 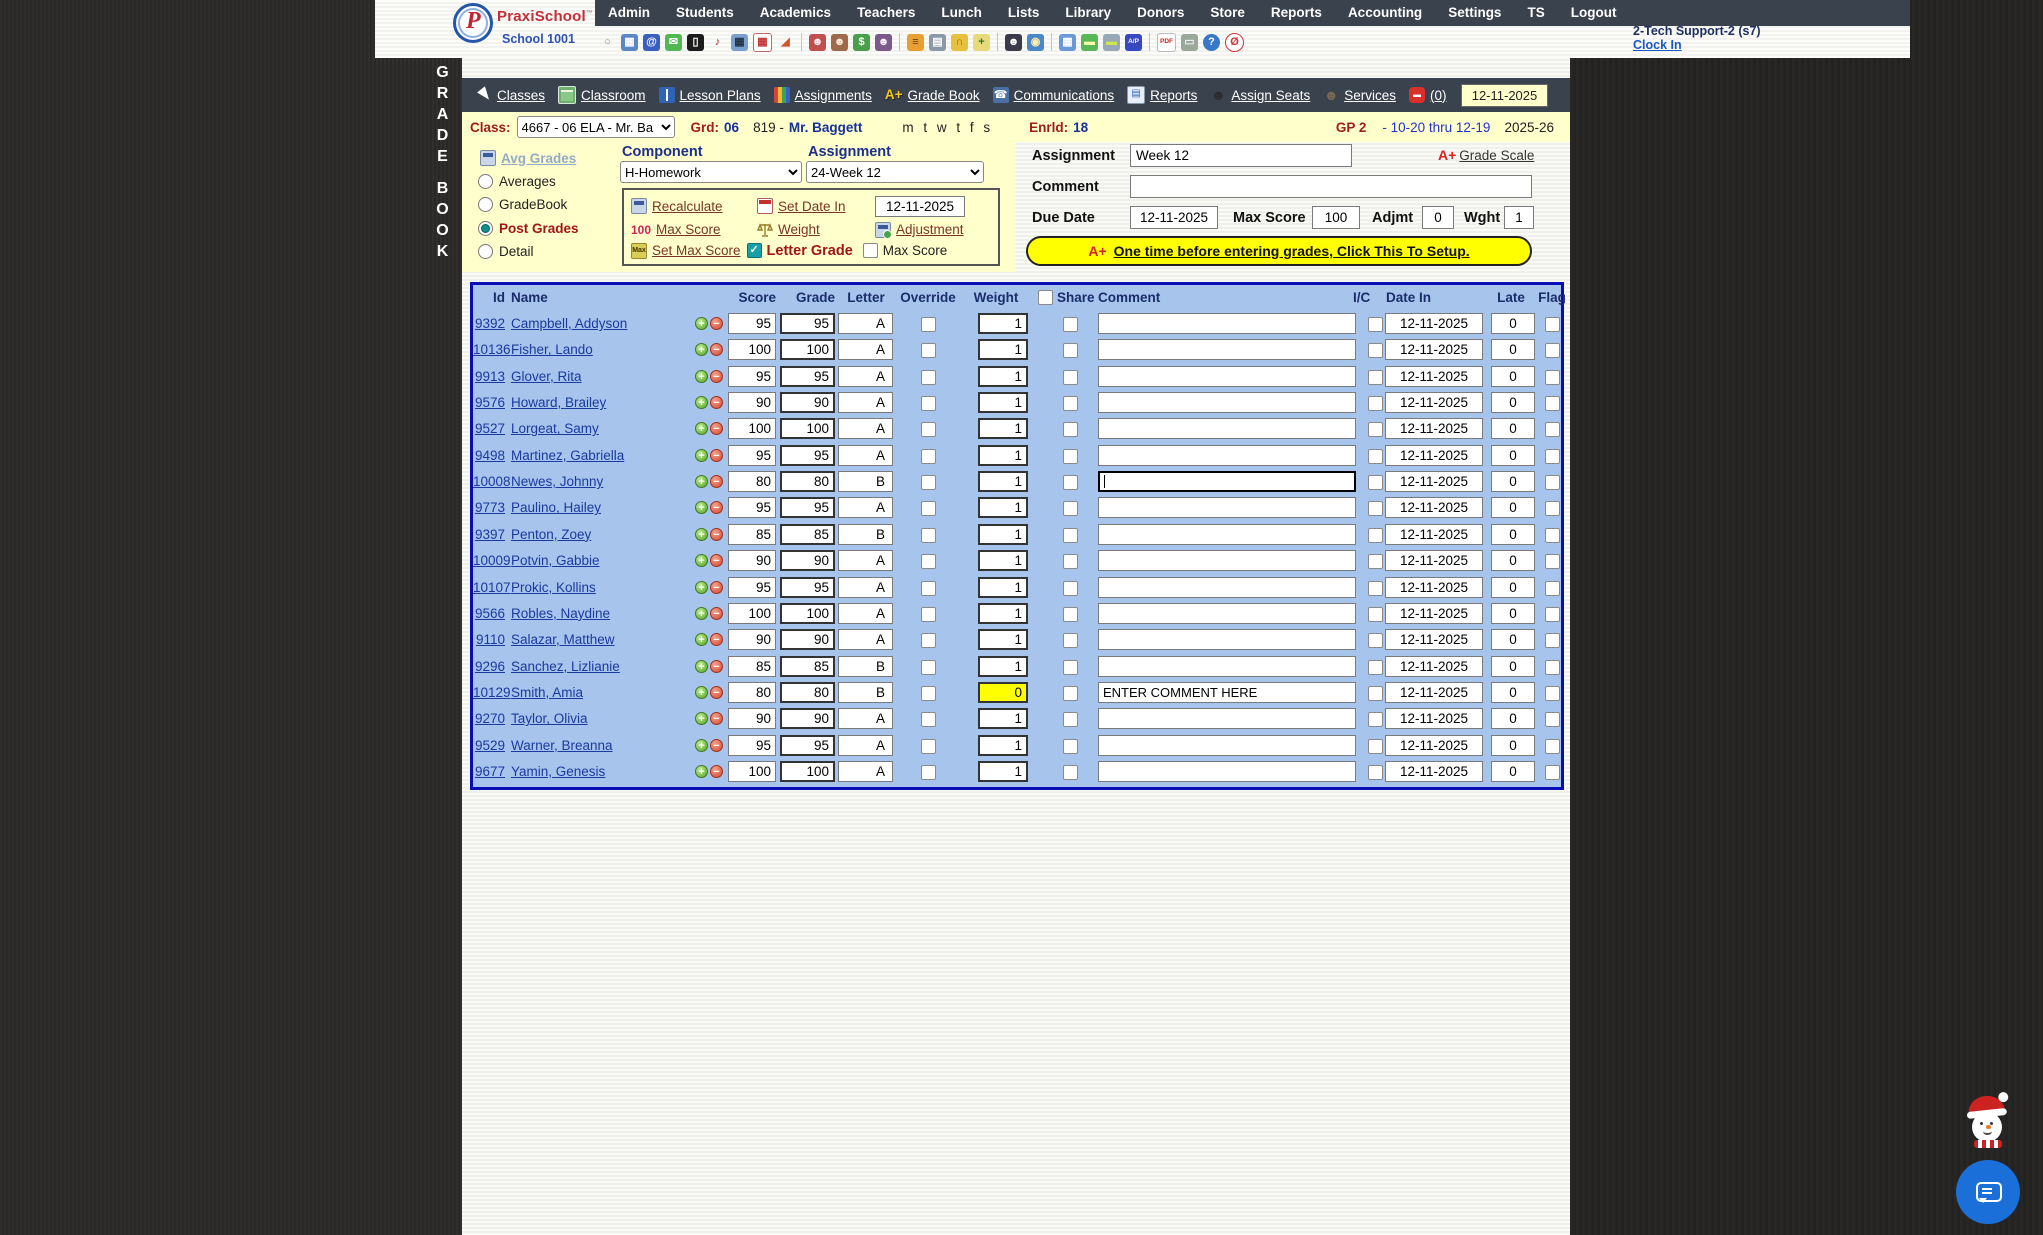 I want to click on secondary-nav-messages-link: (0), so click(x=1438, y=95).